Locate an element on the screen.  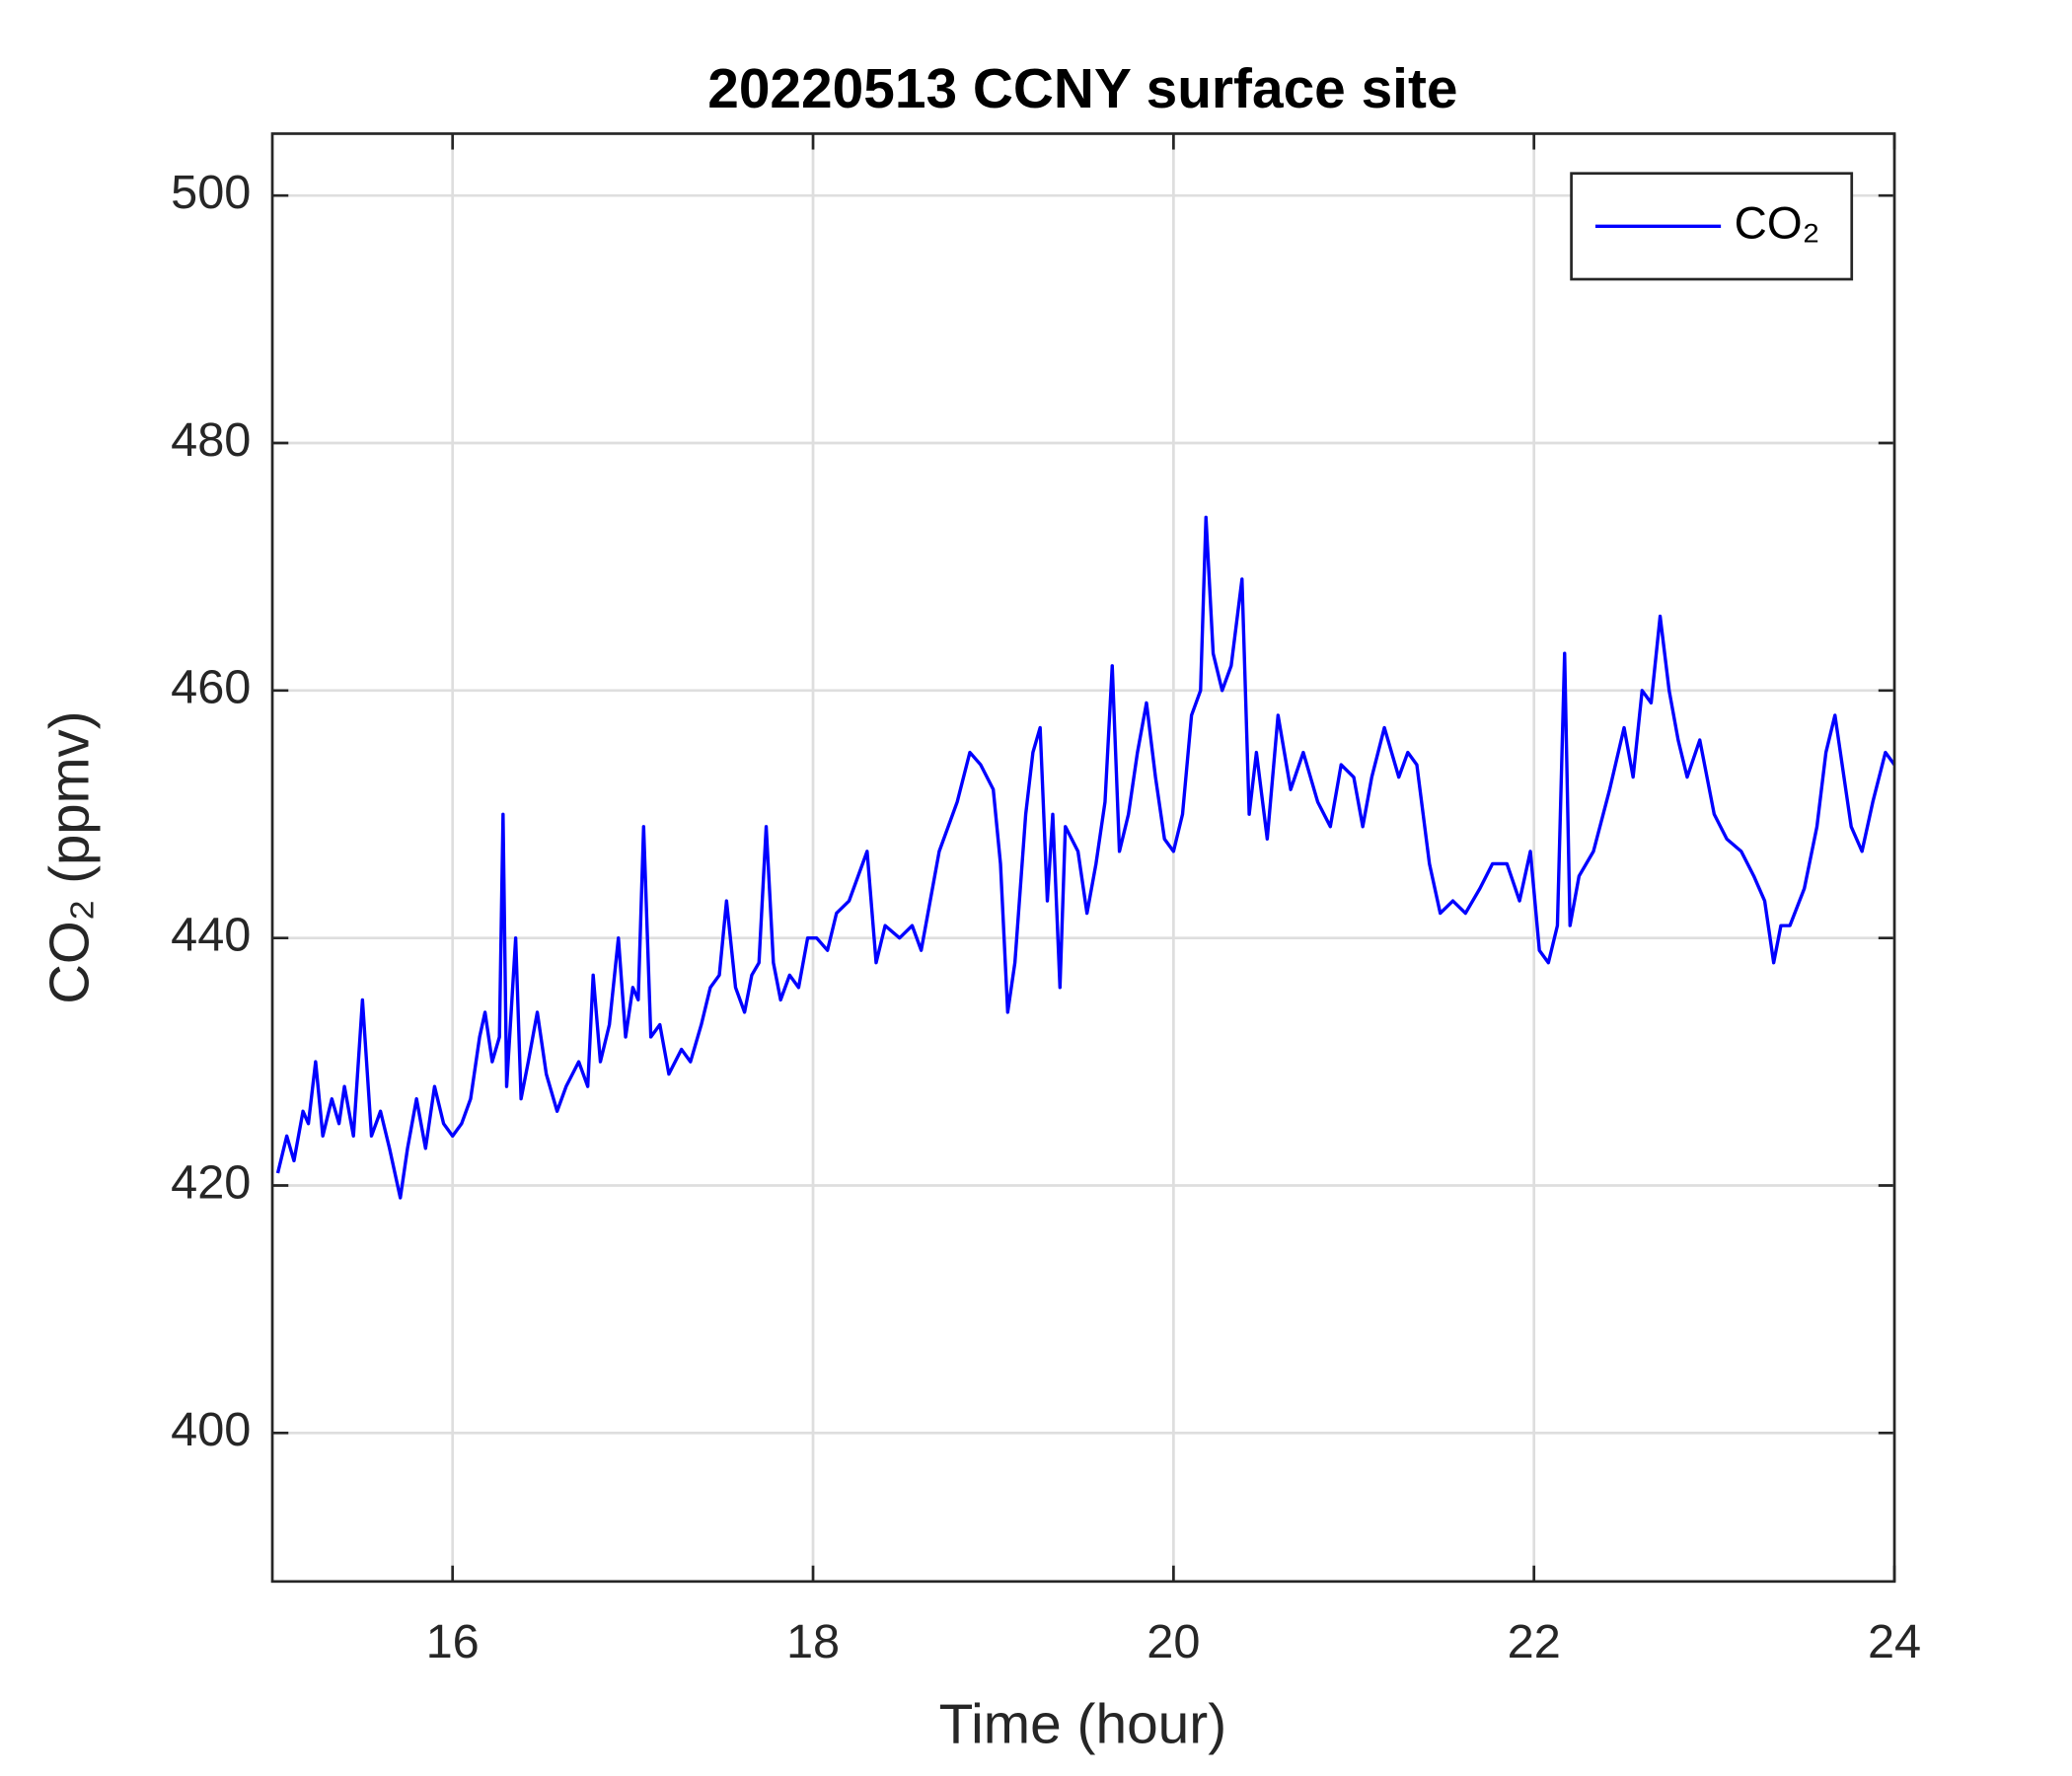
x-axis-label: Time (hour) is located at coordinates (1083, 1724).